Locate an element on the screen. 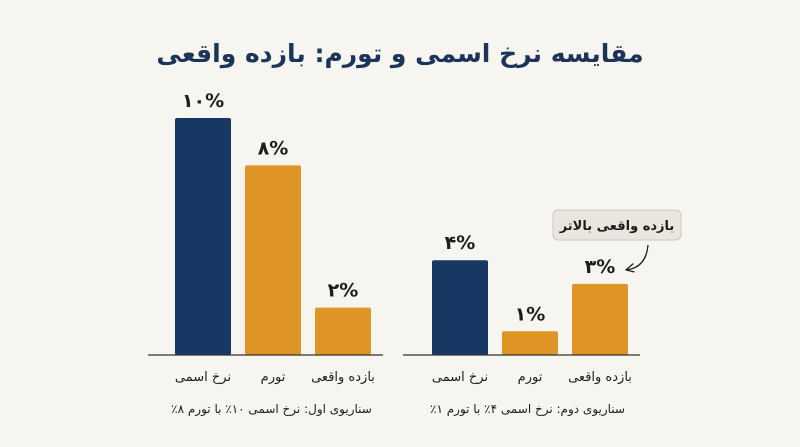  group-1-value-label-1: ۱۰% is located at coordinates (203, 101).